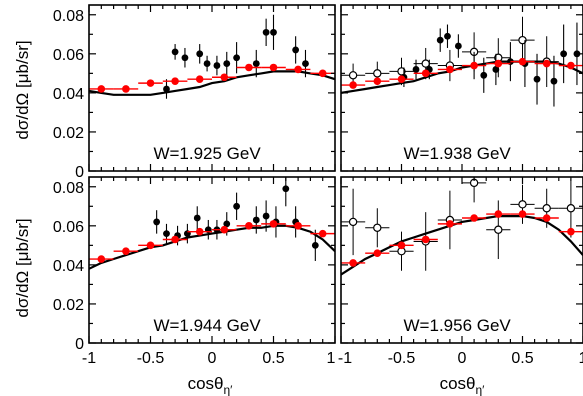  I want to click on x-axis-label-left: cosθη′, so click(211, 385).